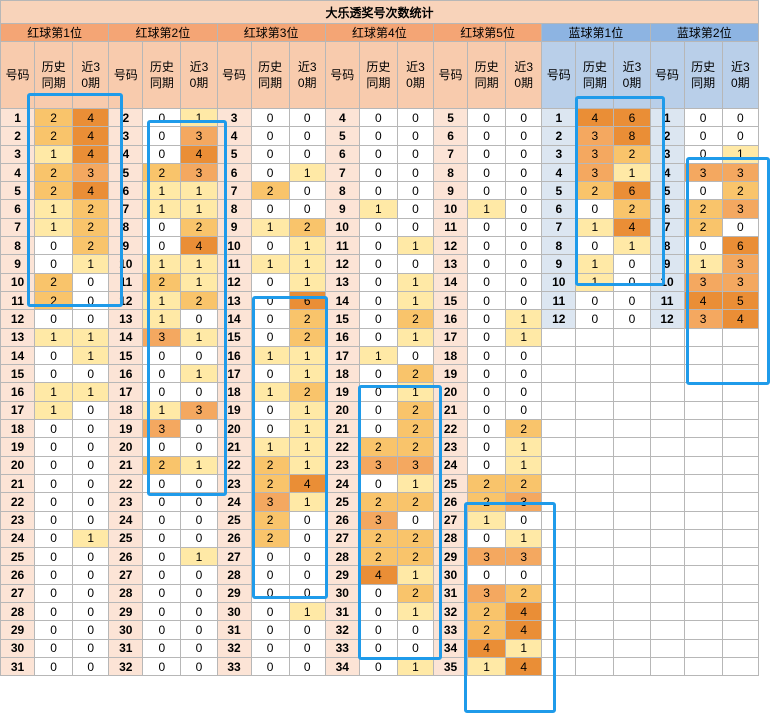  What do you see at coordinates (234, 483) in the screenshot?
I see `number-cell: 23` at bounding box center [234, 483].